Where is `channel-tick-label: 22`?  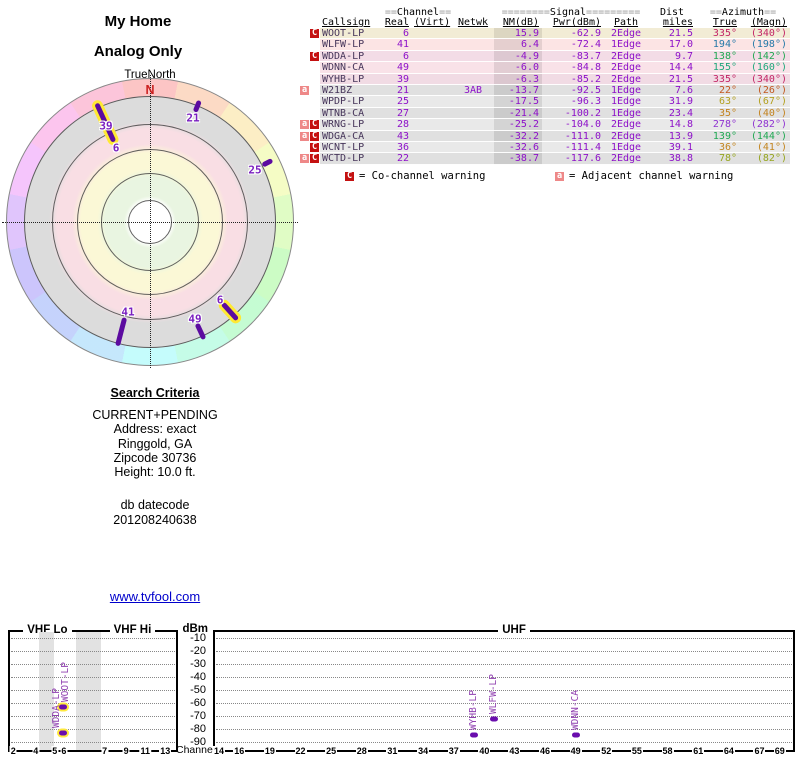 channel-tick-label: 22 is located at coordinates (300, 751).